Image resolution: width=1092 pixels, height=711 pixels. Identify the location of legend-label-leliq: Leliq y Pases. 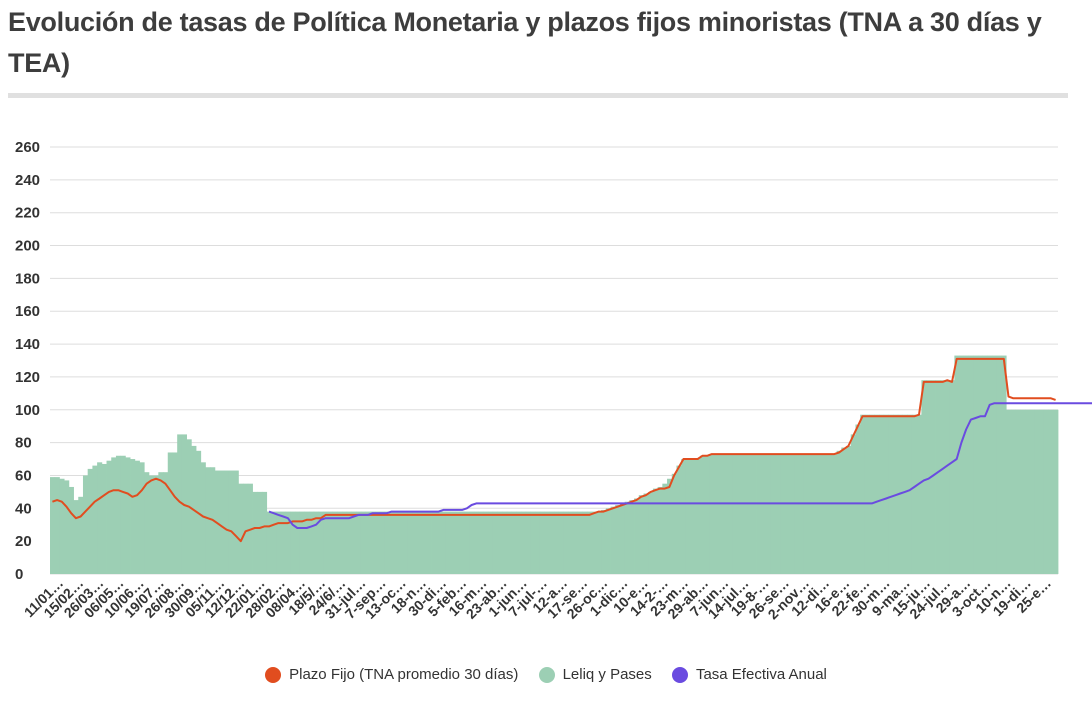
(607, 674).